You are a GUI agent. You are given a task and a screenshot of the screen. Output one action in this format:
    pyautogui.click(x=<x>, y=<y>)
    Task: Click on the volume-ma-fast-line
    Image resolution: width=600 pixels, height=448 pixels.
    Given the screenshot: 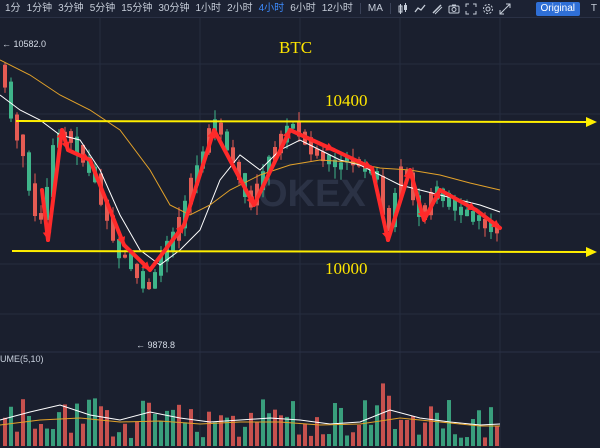 What is the action you would take?
    pyautogui.click(x=250, y=415)
    